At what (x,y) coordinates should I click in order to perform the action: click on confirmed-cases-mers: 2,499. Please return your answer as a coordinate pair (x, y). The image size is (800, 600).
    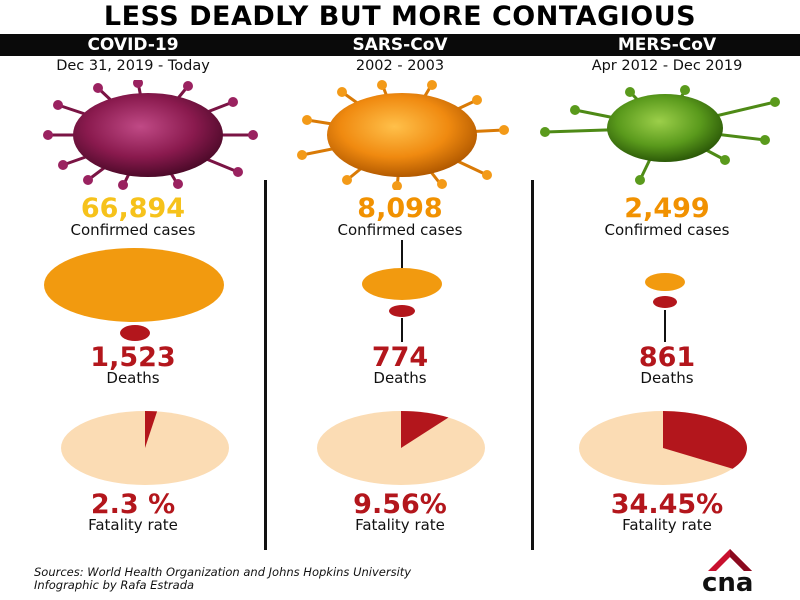
    Looking at the image, I should click on (667, 208).